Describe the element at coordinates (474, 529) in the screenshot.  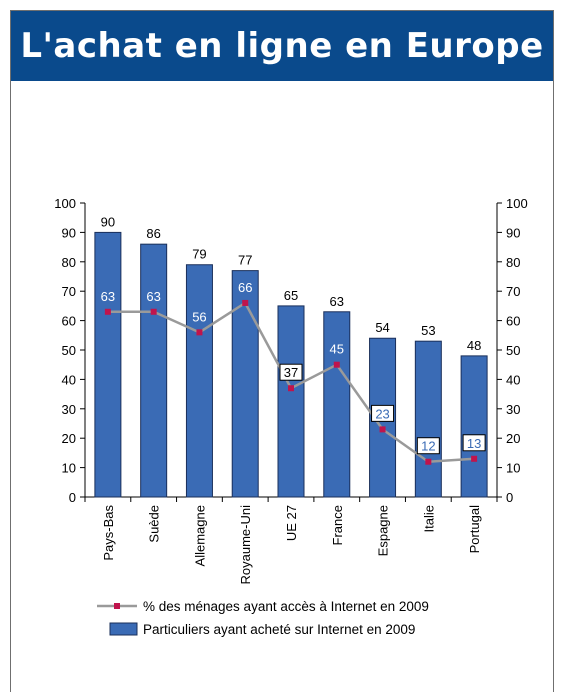
I see `category-label: Portugal` at that location.